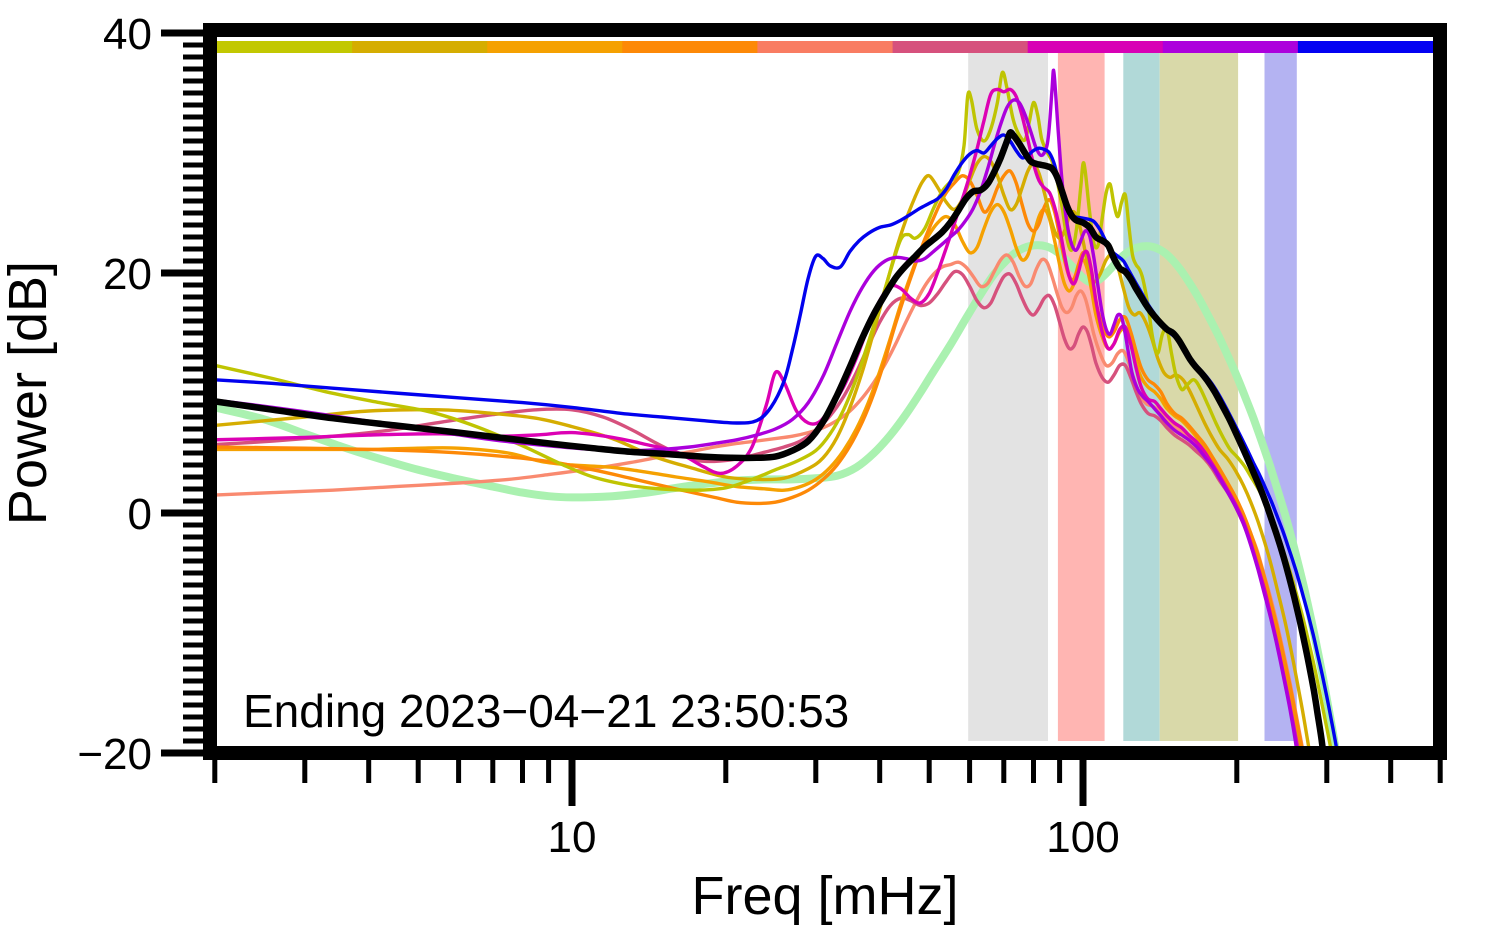 The image size is (1494, 952). I want to click on band-olive, so click(1199, 397).